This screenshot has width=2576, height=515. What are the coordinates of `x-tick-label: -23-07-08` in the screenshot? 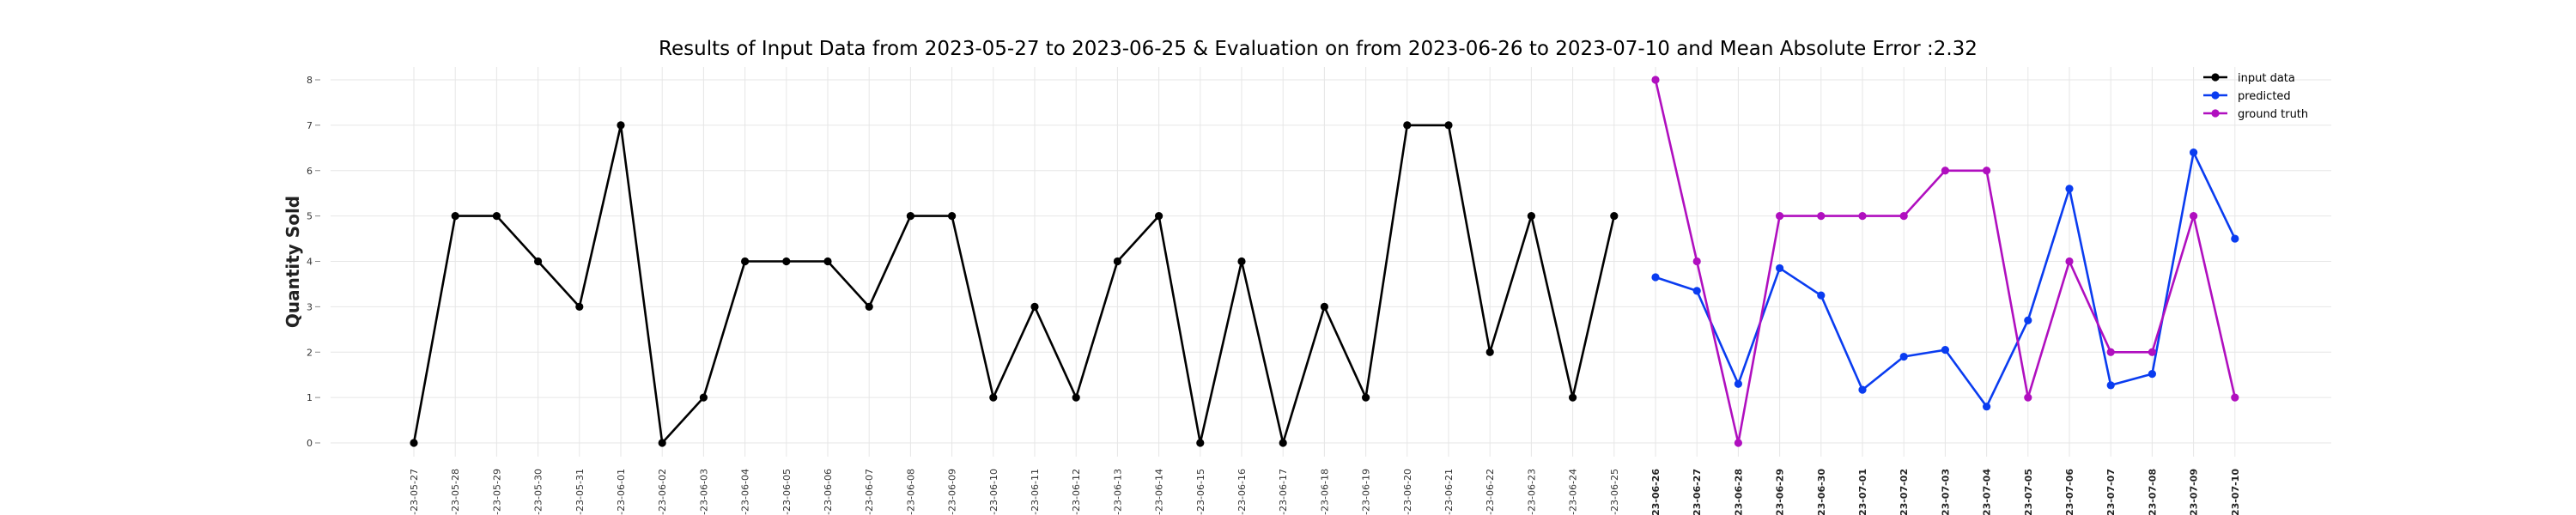 It's located at (2152, 492).